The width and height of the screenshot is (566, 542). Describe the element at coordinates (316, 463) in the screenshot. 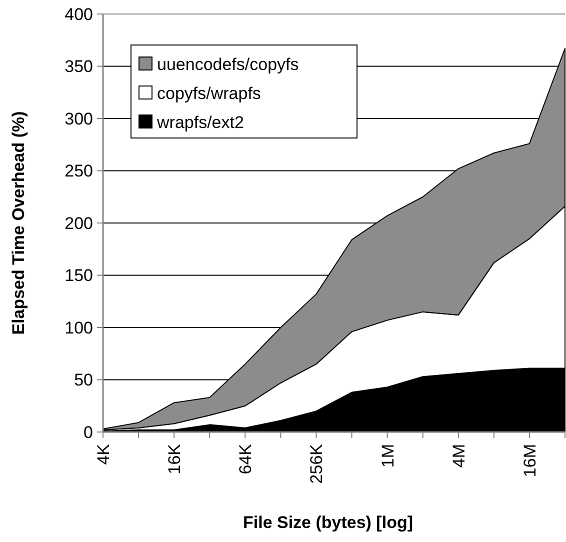

I see `x-tick-label: 256K` at that location.